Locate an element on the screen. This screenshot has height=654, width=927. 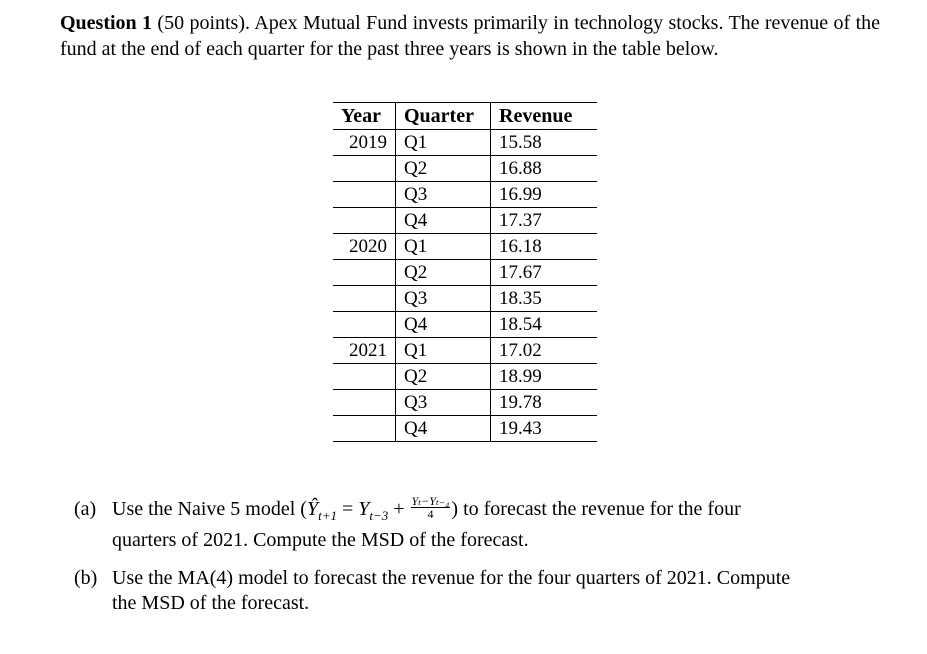
table-row: Q4 18.54 is located at coordinates (465, 324).